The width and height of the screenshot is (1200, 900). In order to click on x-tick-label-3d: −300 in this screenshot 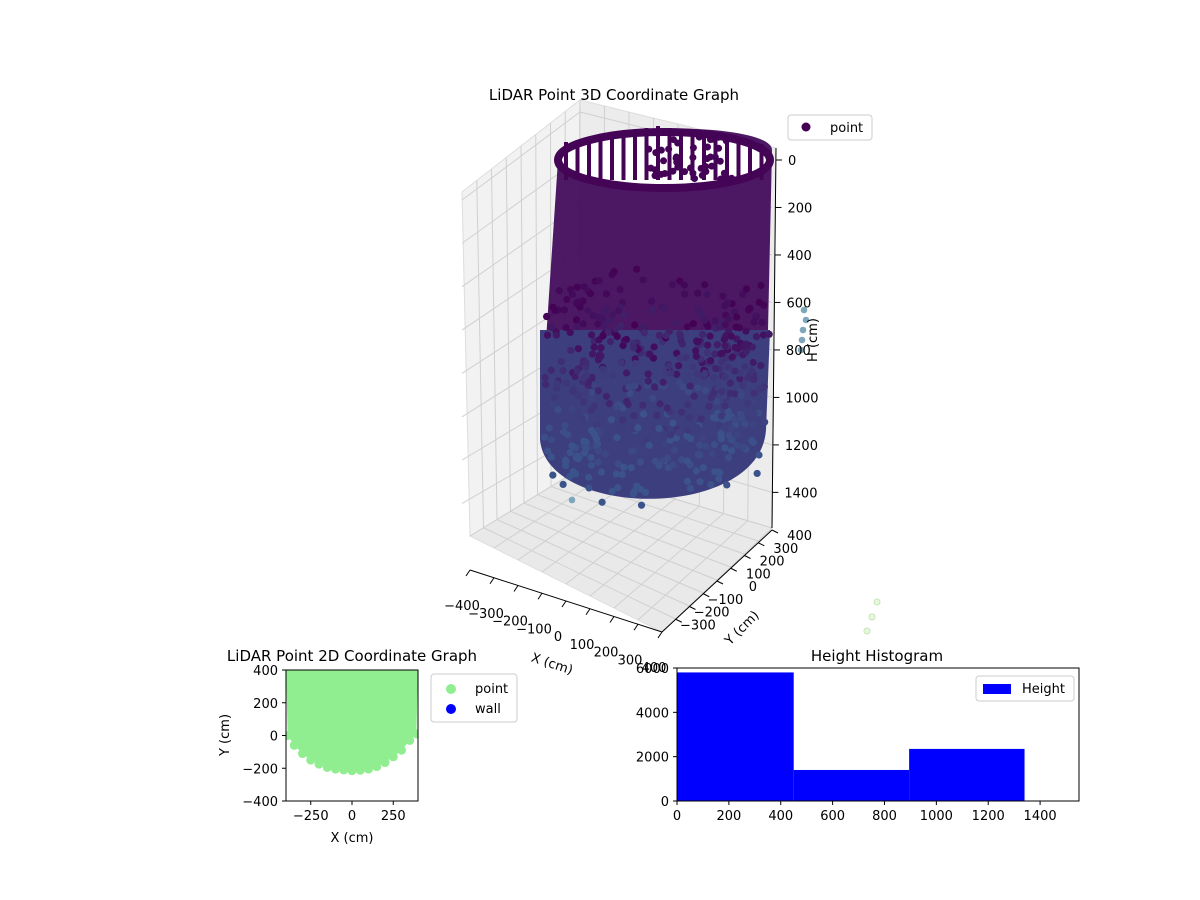, I will do `click(486, 614)`.